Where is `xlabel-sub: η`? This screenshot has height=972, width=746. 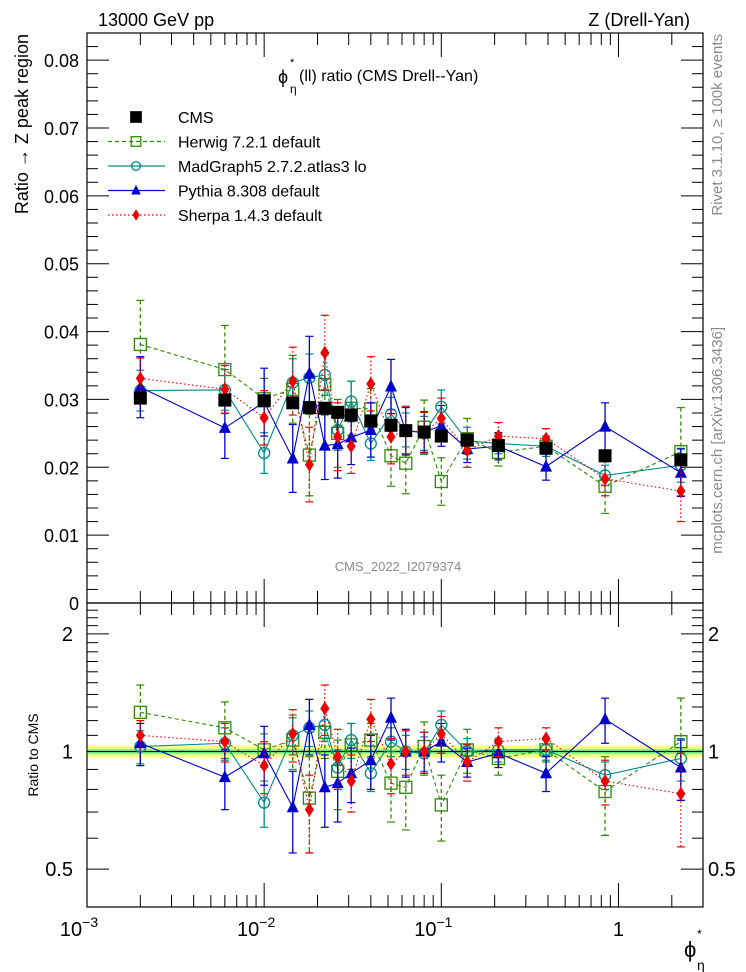 xlabel-sub: η is located at coordinates (701, 964).